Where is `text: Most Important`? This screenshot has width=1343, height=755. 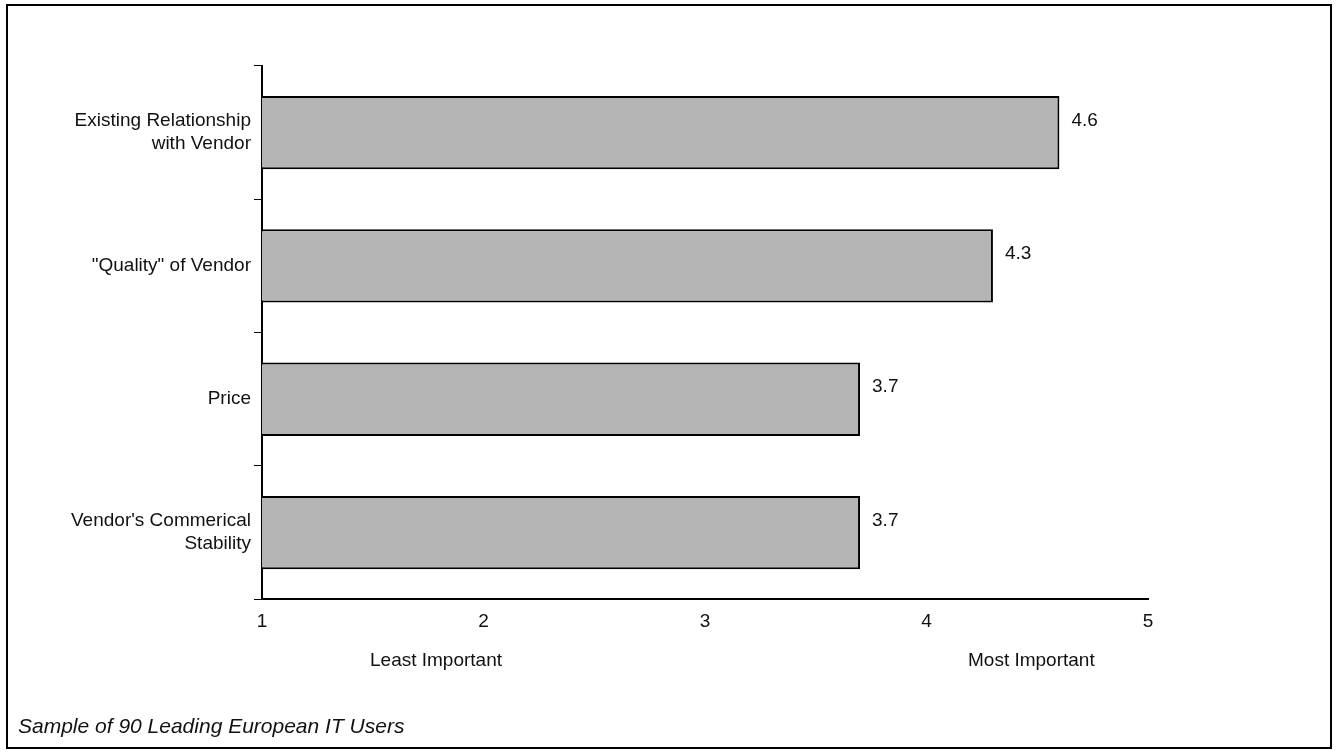
text: Most Important is located at coordinates (1031, 660).